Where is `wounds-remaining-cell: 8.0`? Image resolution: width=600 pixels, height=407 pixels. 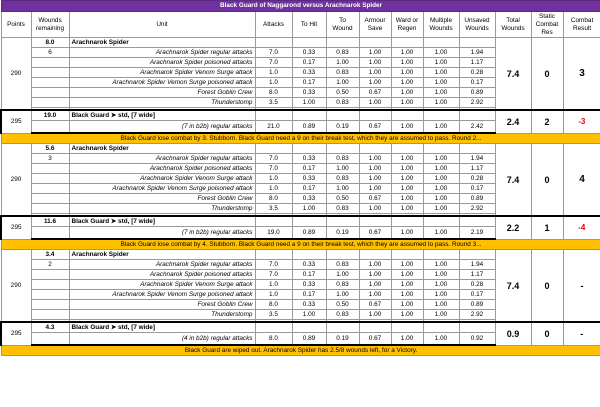
wounds-remaining-cell: 8.0 is located at coordinates (50, 42).